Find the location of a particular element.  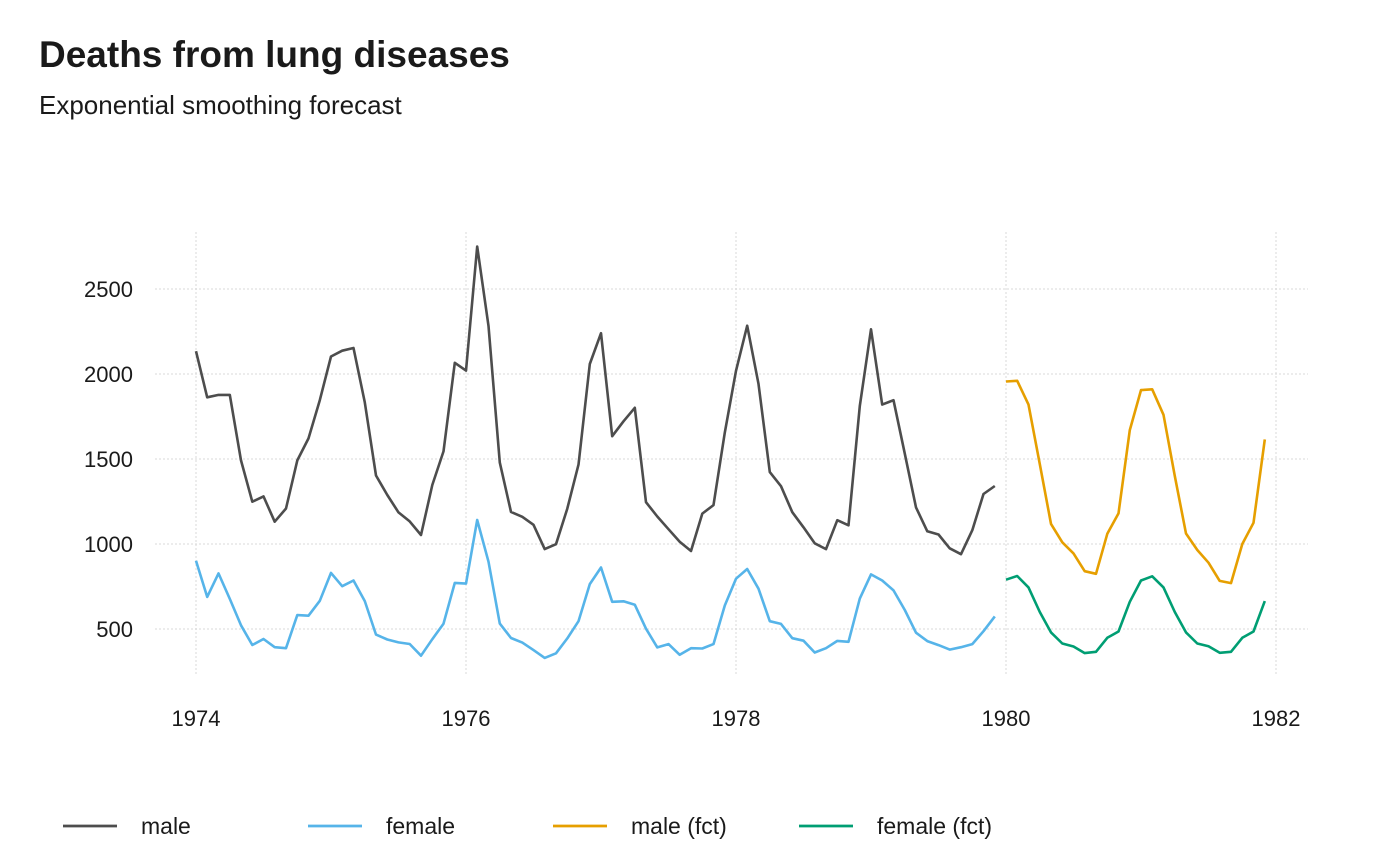

x-tick-label: 1974 is located at coordinates (196, 718).